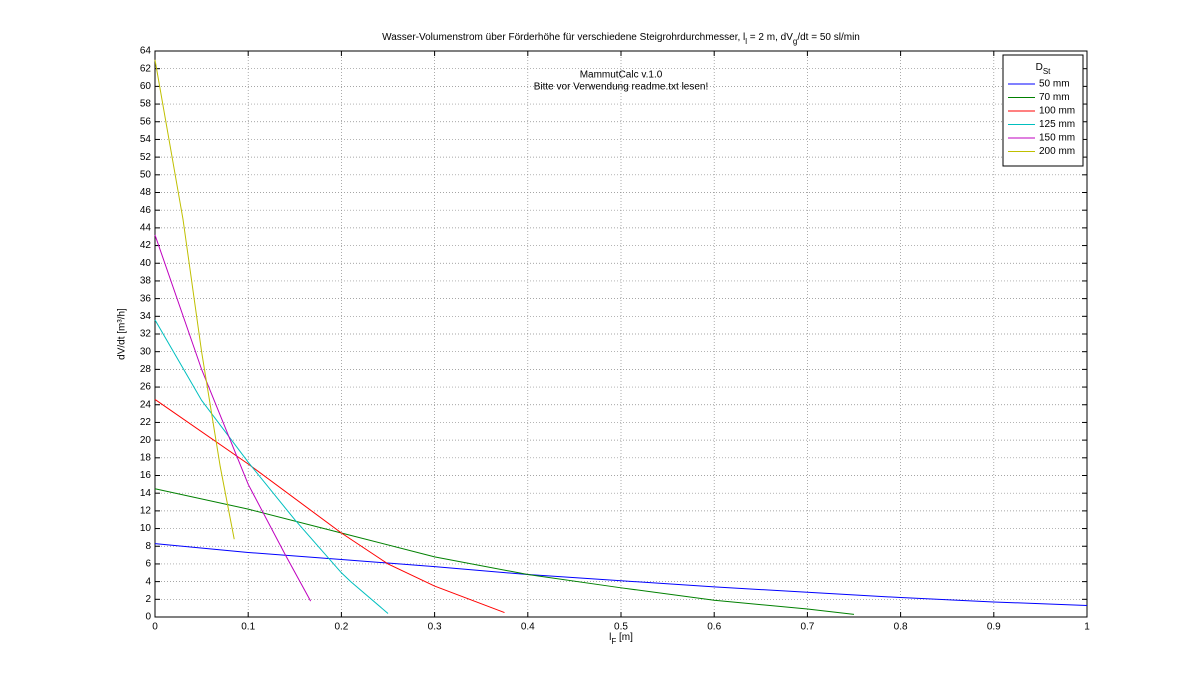  I want to click on y-tick-label: 58, so click(146, 104).